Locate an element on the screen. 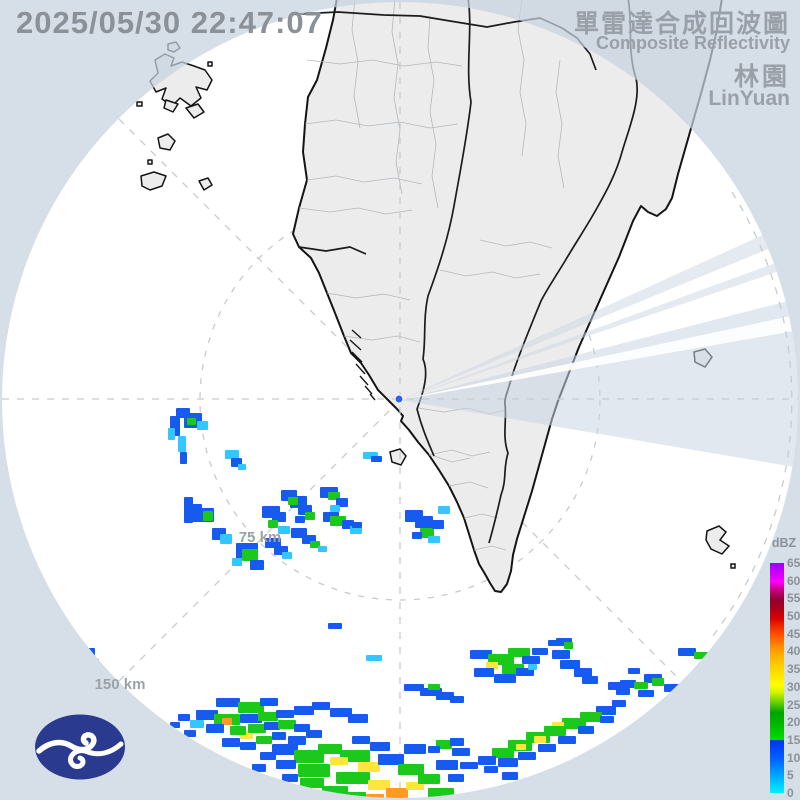 Image resolution: width=800 pixels, height=800 pixels. page-title-zh: 單雷達合成回波圖 is located at coordinates (681, 24).